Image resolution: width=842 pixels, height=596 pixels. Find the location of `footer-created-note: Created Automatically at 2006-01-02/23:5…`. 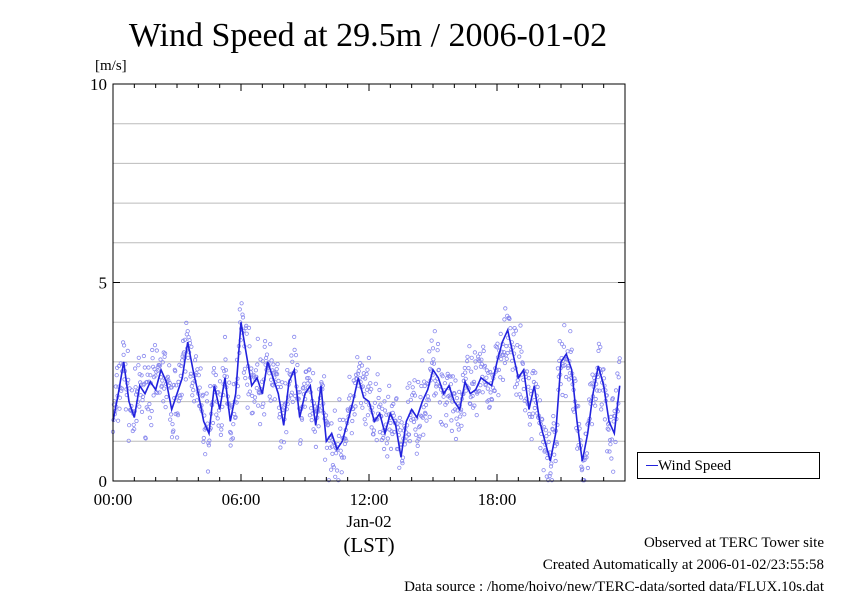

footer-created-note: Created Automatically at 2006-01-02/23:5… is located at coordinates (683, 565).